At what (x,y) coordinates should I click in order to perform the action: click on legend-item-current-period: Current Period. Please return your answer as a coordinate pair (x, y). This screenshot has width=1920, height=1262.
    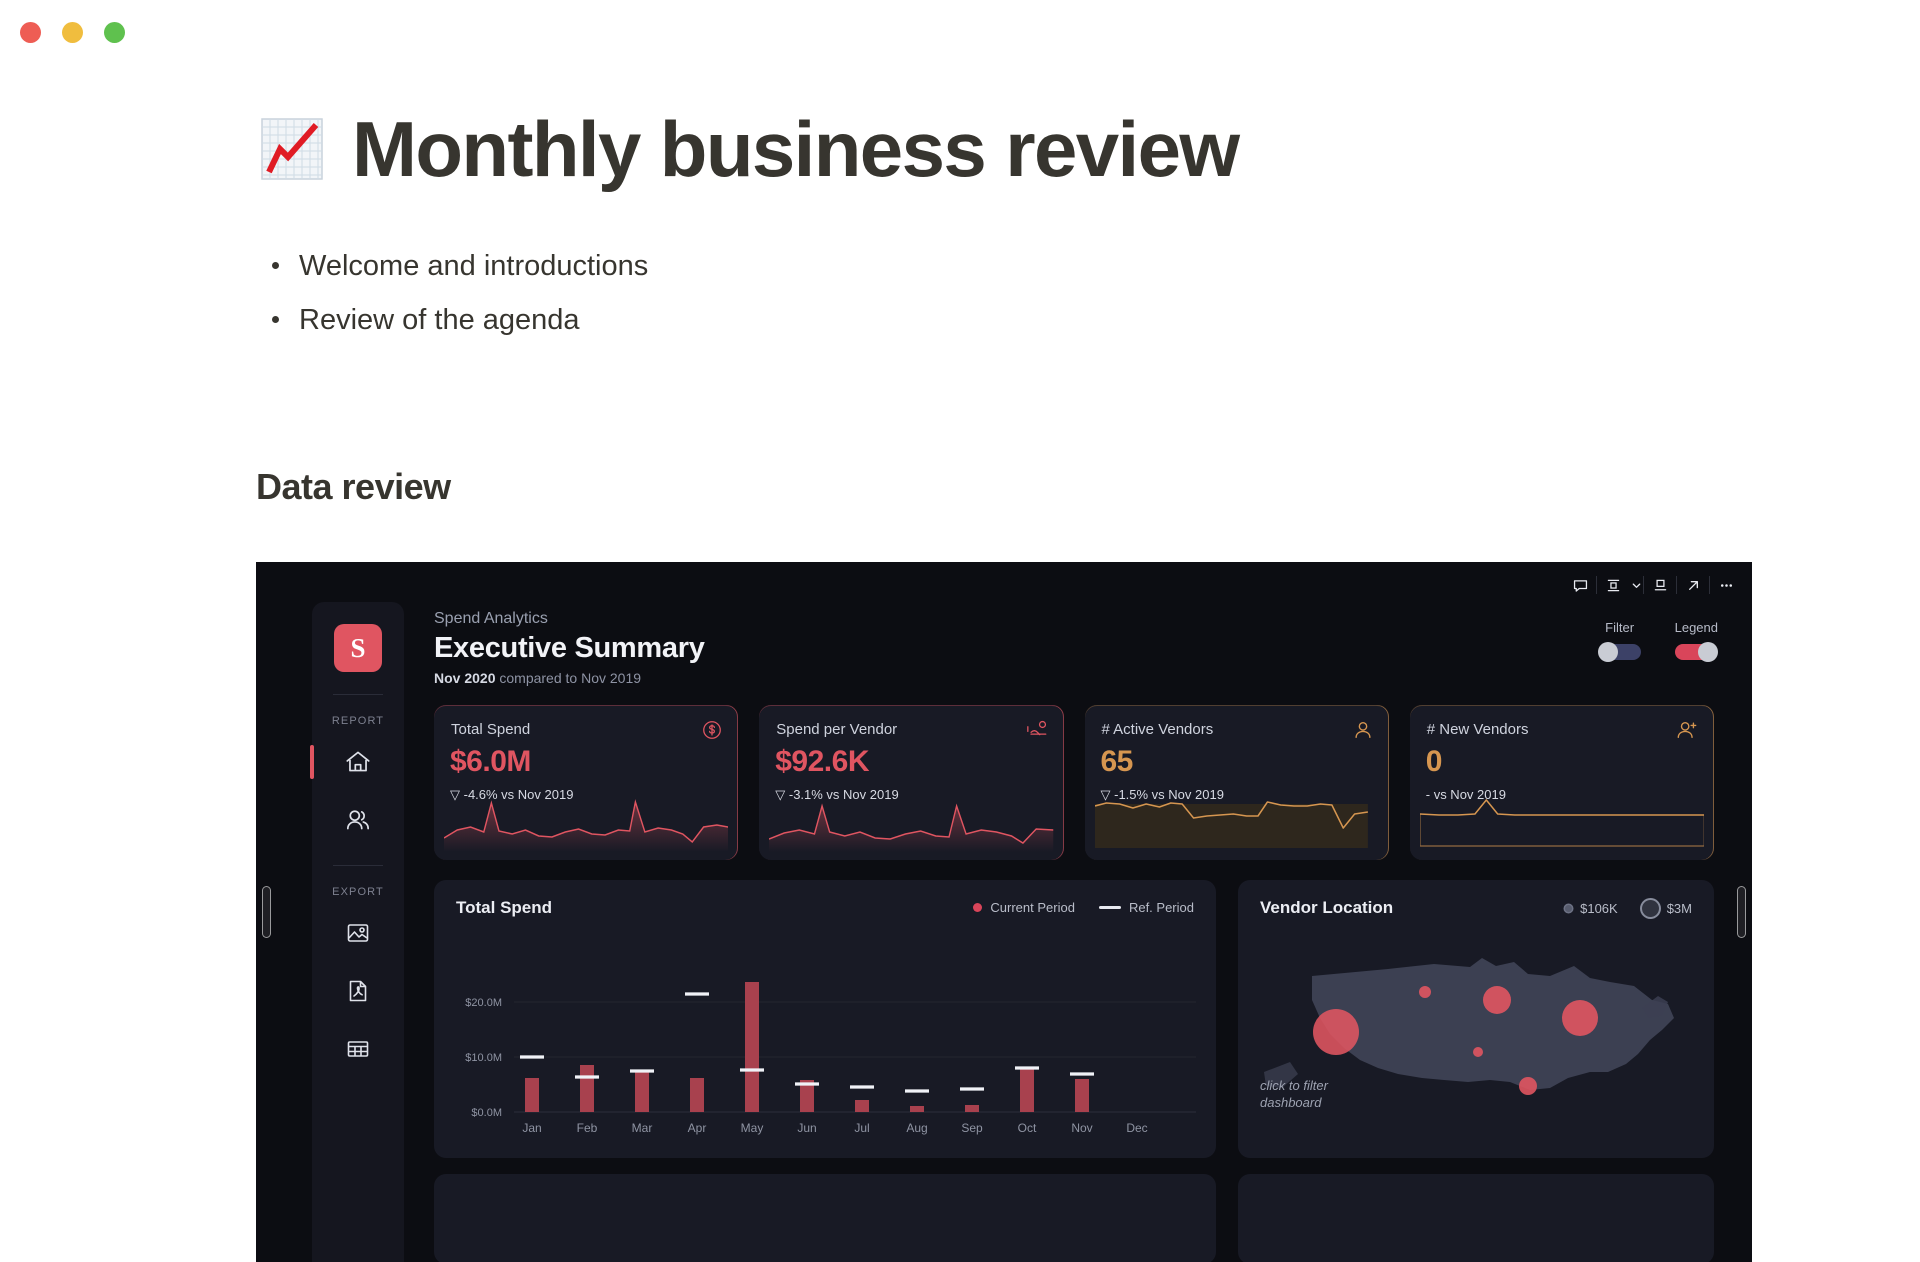
    Looking at the image, I should click on (1024, 907).